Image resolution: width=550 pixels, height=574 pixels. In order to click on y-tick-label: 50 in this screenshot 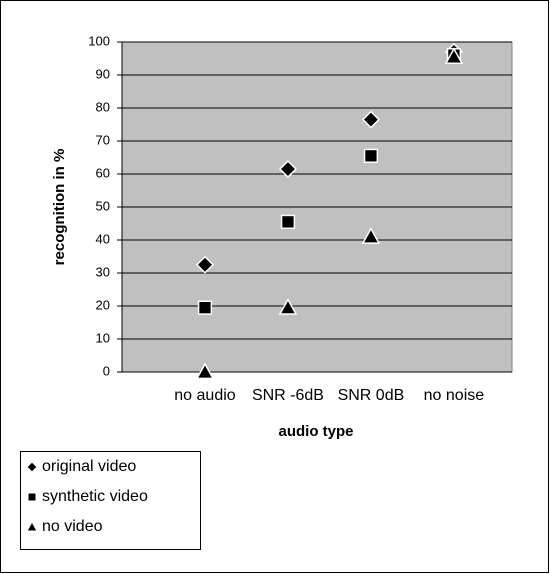, I will do `click(103, 205)`.